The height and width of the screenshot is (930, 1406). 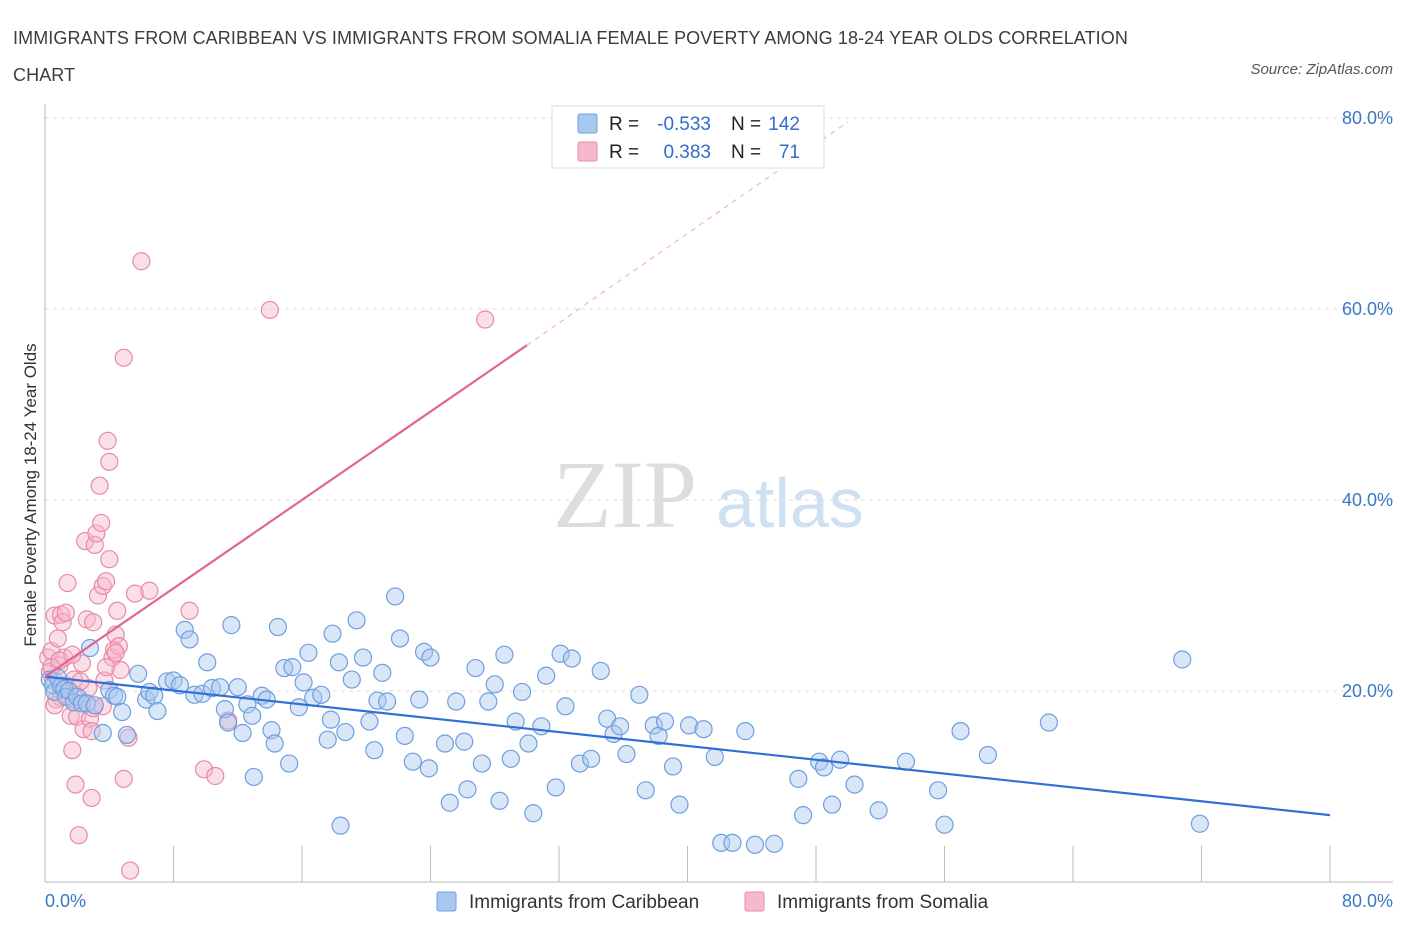 I want to click on y-tick-label-80: 80.0%, so click(x=1367, y=118).